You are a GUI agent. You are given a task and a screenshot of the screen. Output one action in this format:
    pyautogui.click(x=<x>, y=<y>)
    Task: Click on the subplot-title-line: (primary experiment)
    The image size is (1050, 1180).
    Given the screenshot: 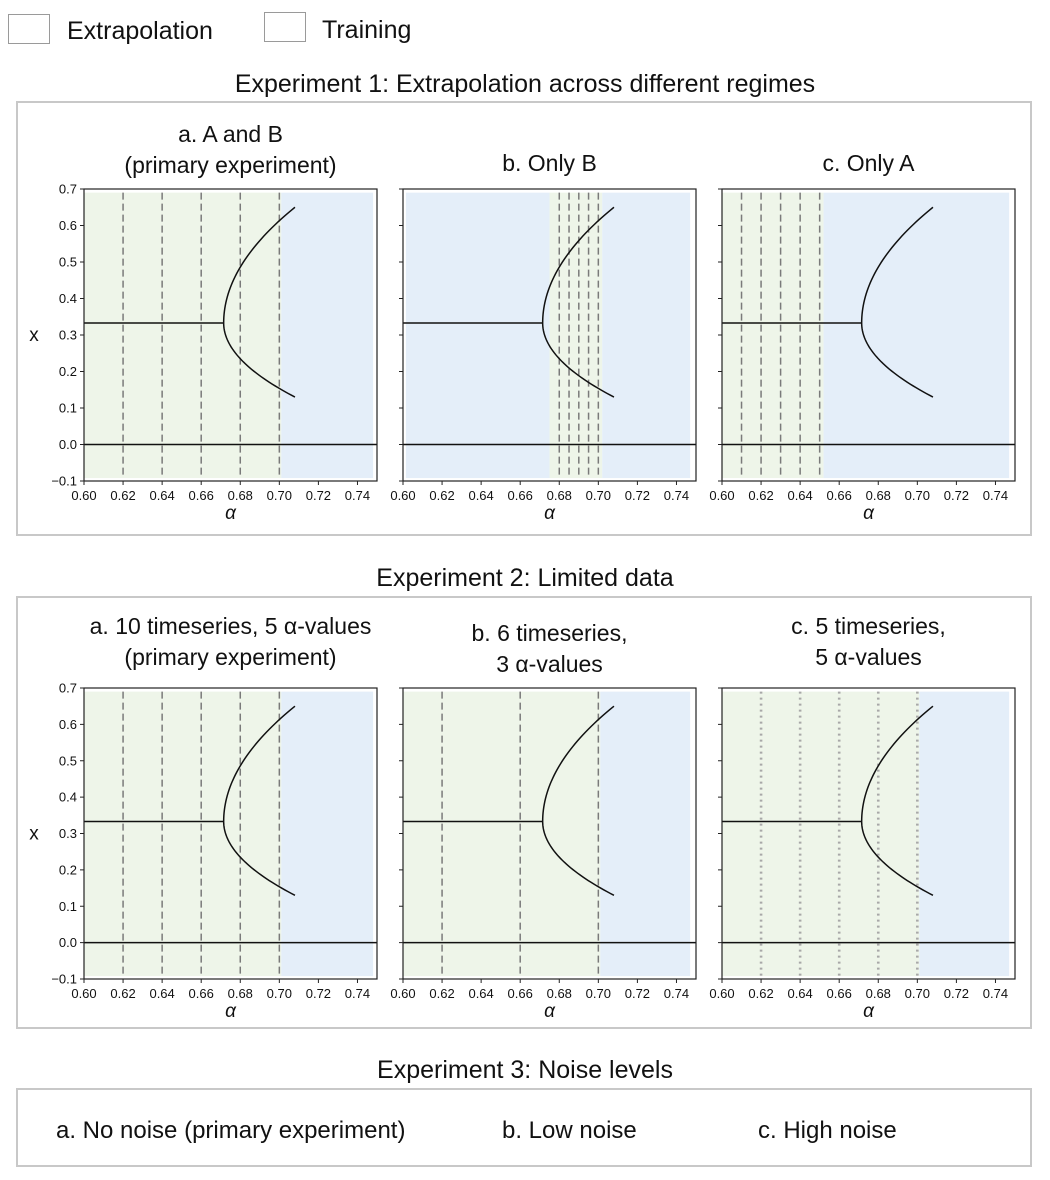 What is the action you would take?
    pyautogui.click(x=230, y=165)
    